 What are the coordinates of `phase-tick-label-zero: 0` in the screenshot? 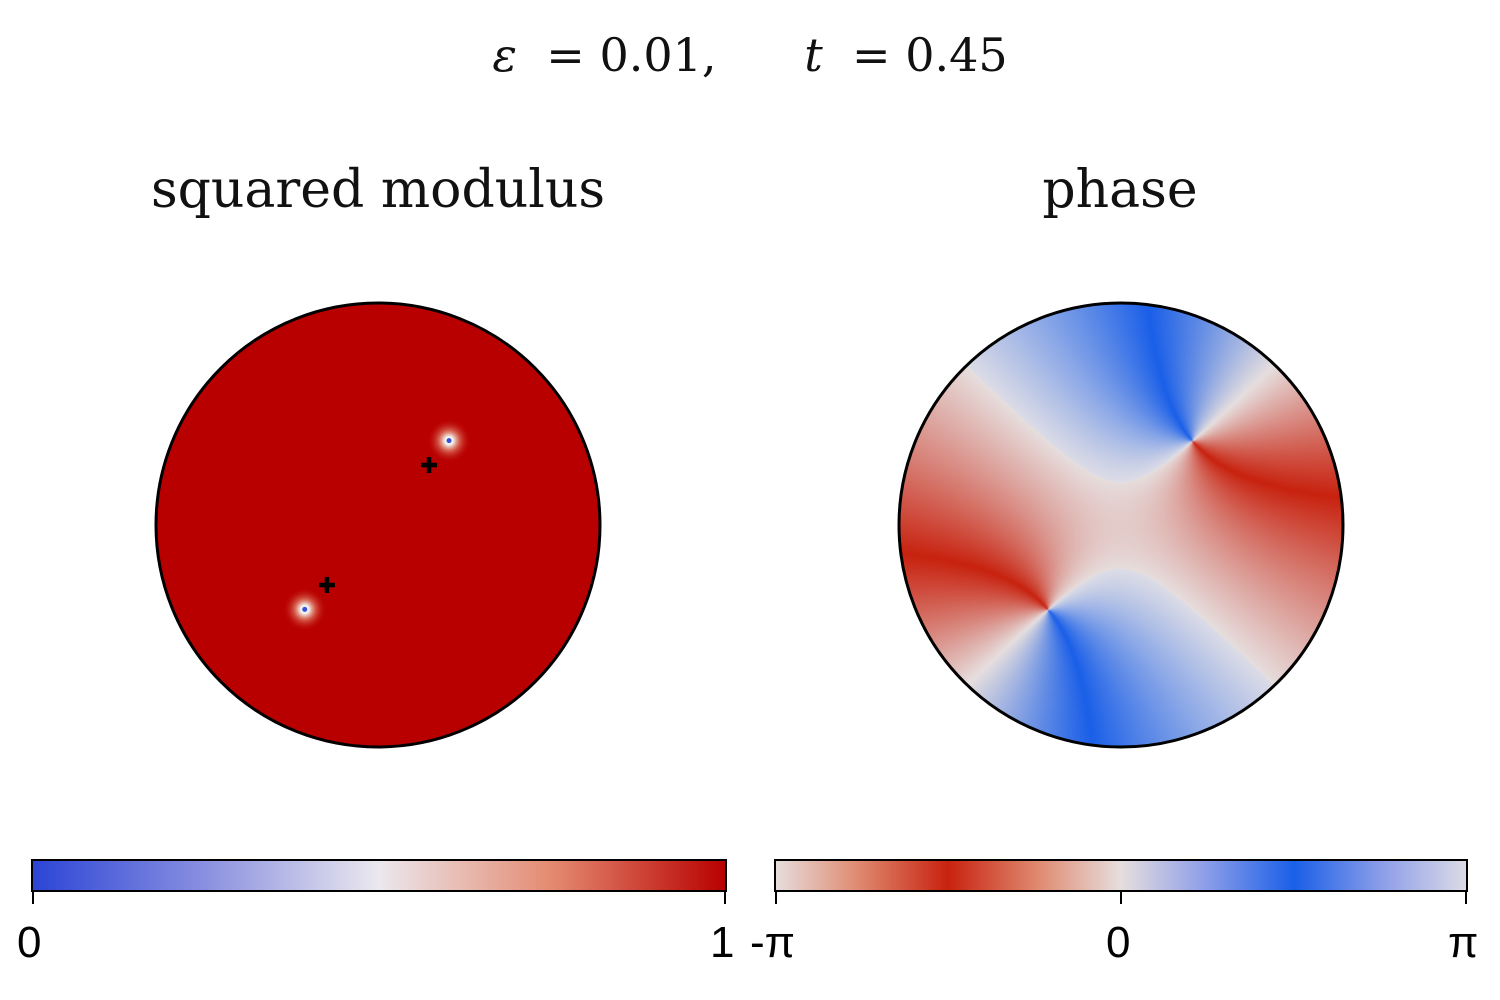 It's located at (1118, 942).